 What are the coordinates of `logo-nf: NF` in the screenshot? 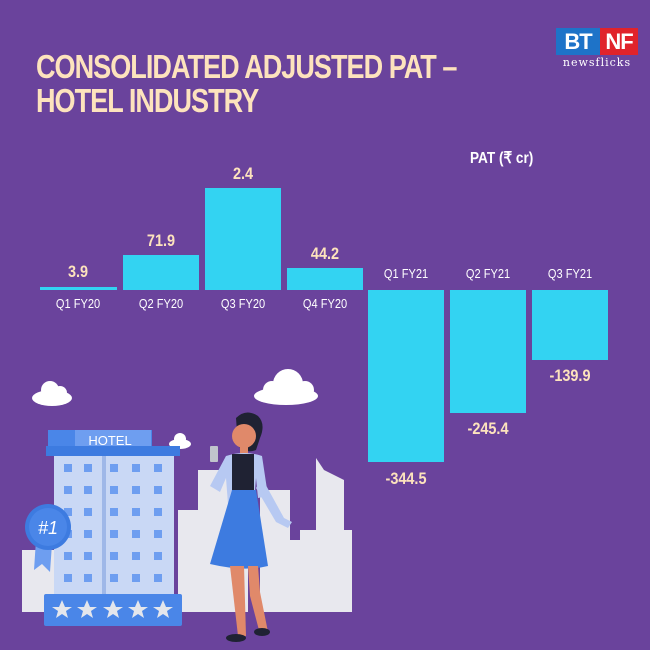 It's located at (619, 41).